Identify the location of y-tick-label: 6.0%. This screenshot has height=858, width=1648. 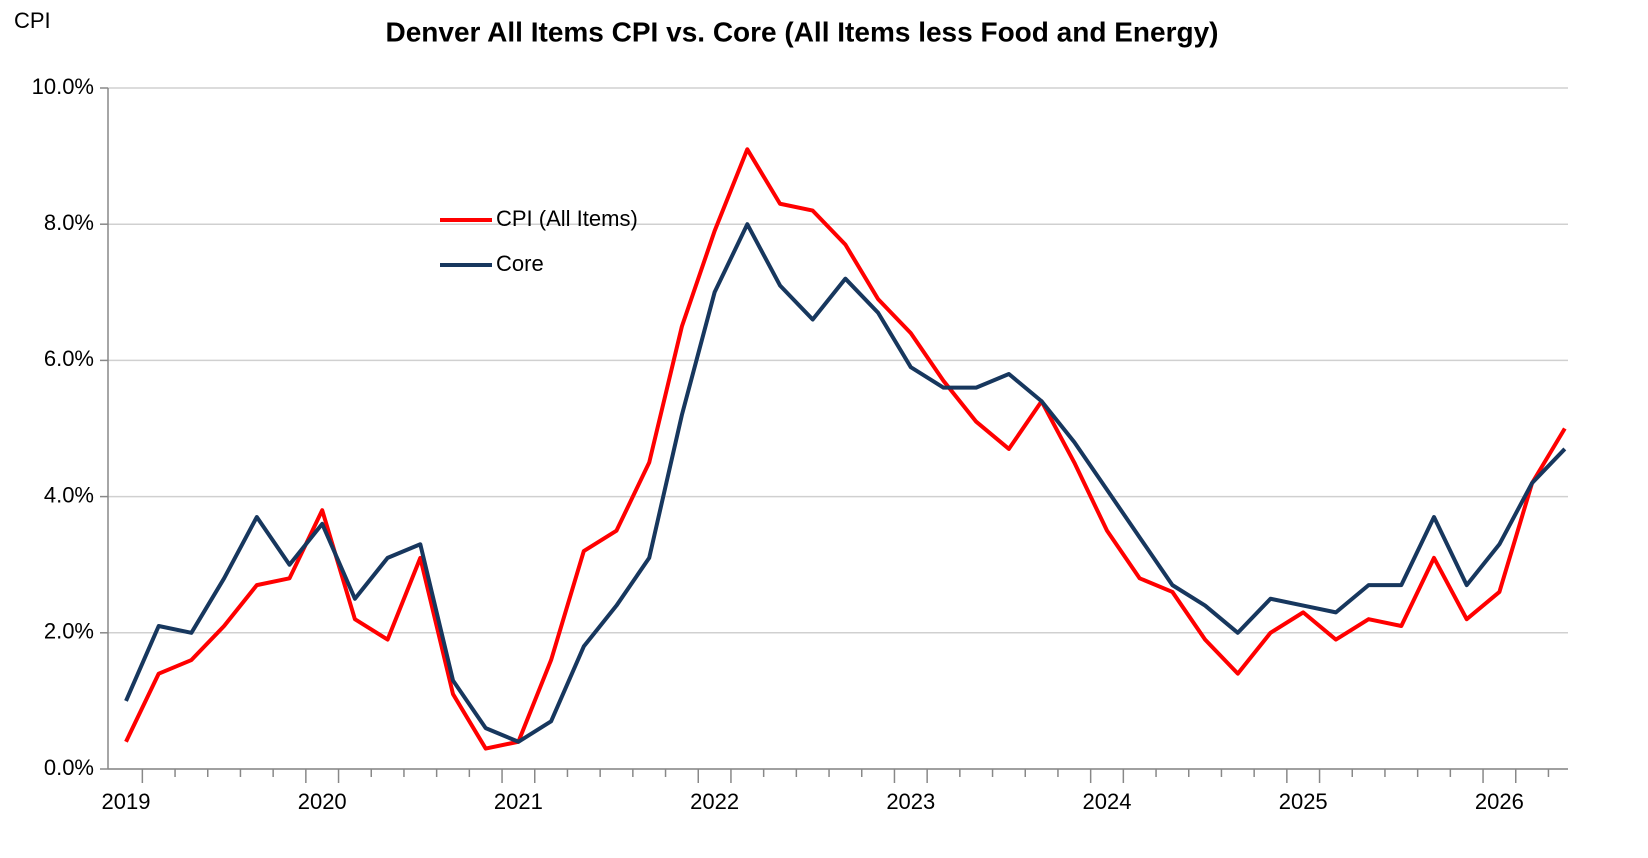
(69, 358).